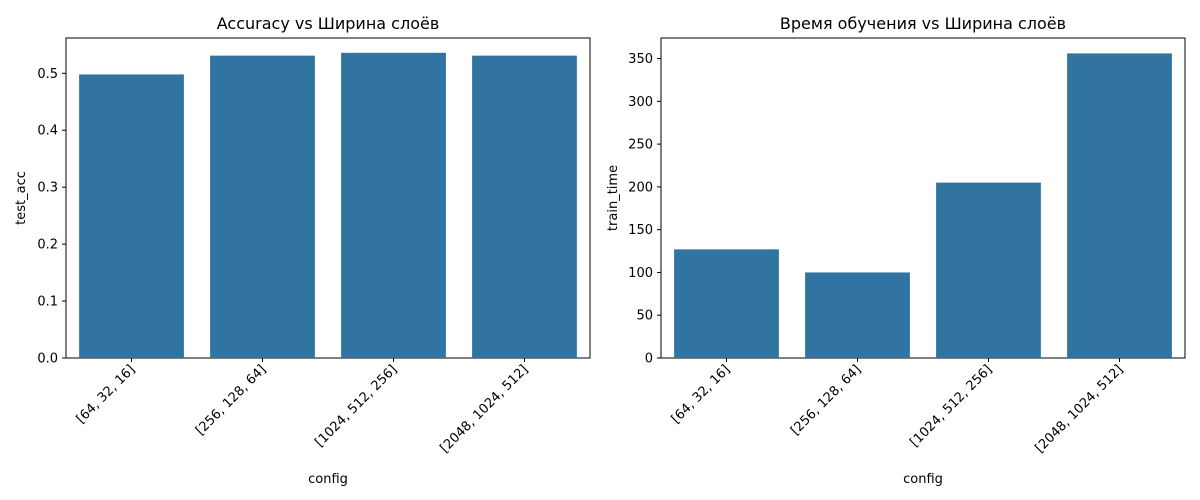 The image size is (1200, 500). Describe the element at coordinates (47, 245) in the screenshot. I see `y-tick-label: 0.2` at that location.